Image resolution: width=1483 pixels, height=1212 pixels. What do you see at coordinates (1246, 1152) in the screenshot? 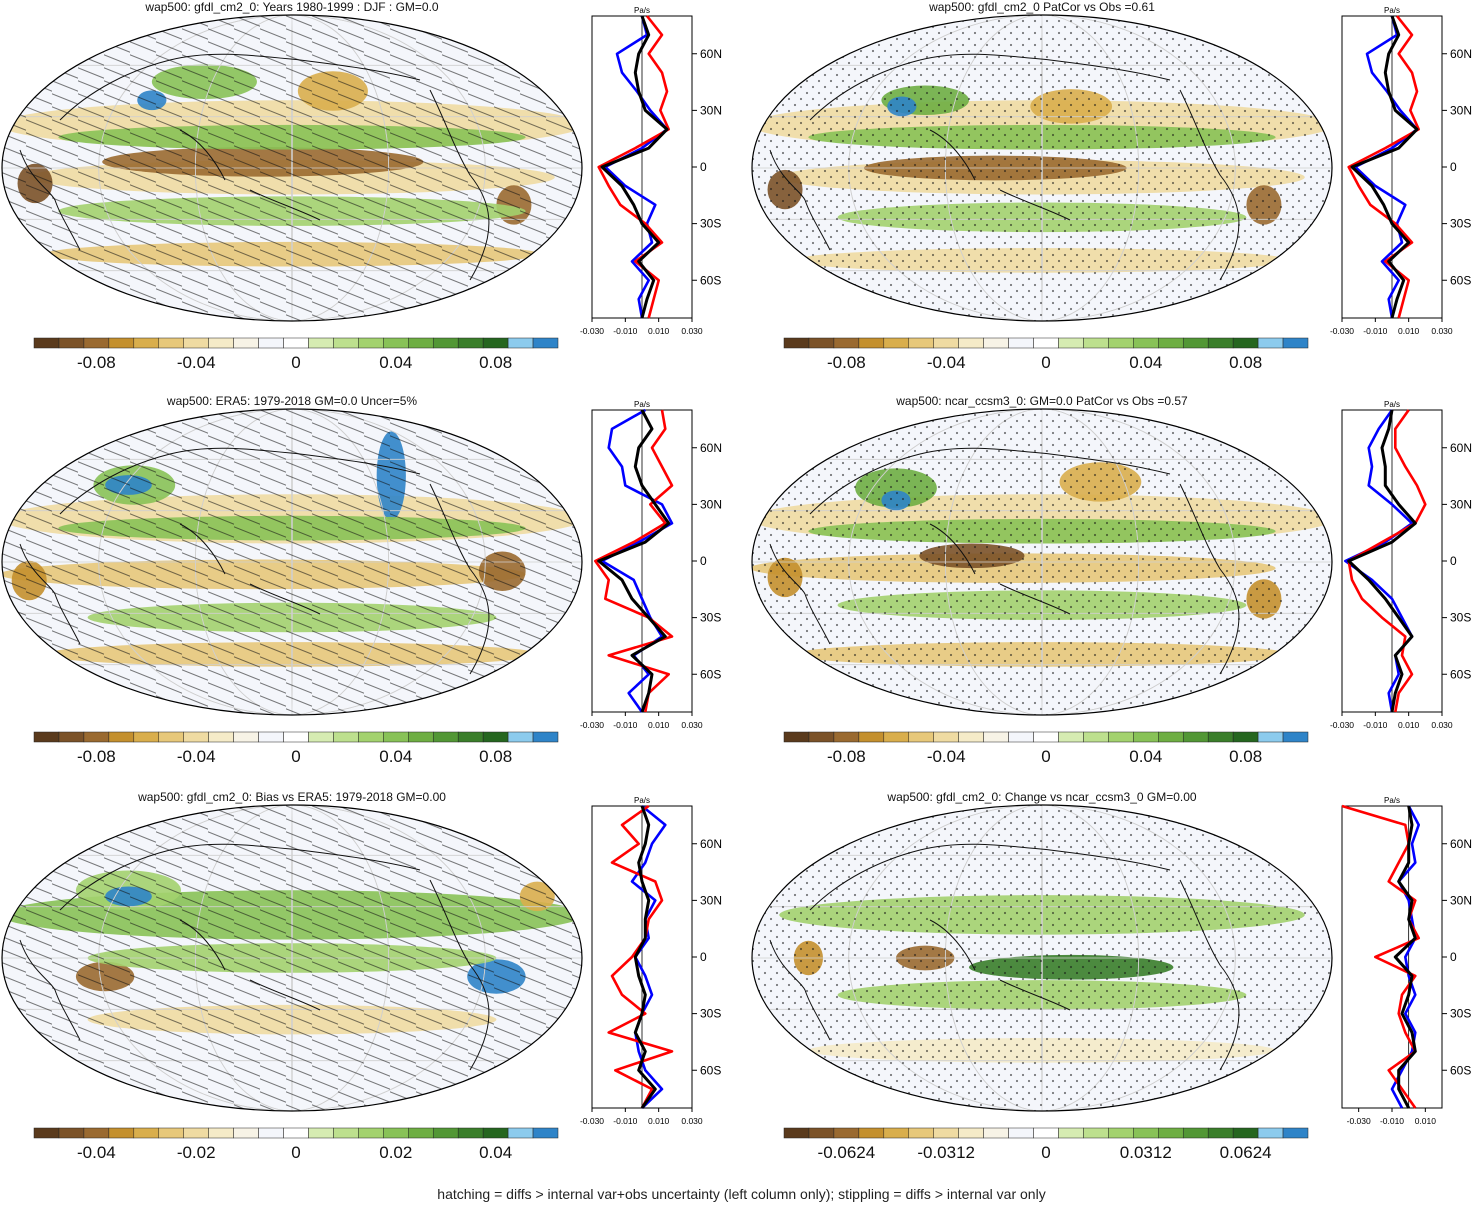
I see `colorbar-label: 0.0624` at bounding box center [1246, 1152].